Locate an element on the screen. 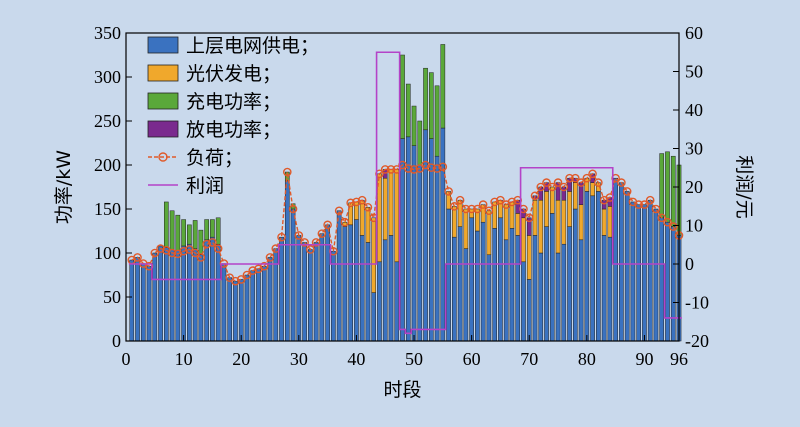  x-axis-title: 时段 is located at coordinates (402, 390).